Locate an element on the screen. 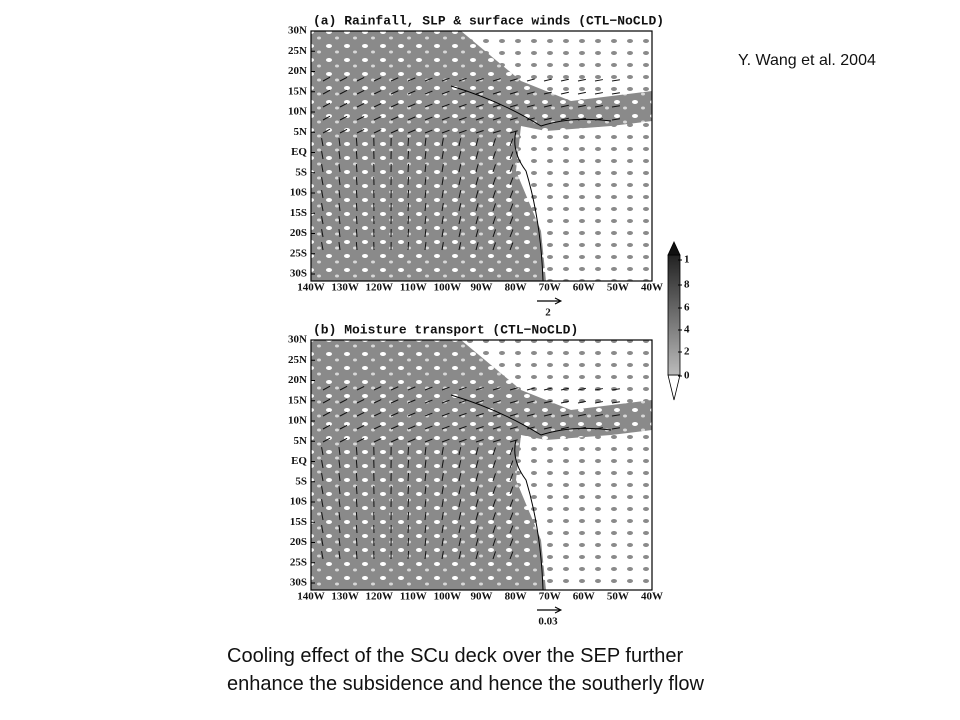 This screenshot has height=720, width=960. lon-label: 70W is located at coordinates (550, 597).